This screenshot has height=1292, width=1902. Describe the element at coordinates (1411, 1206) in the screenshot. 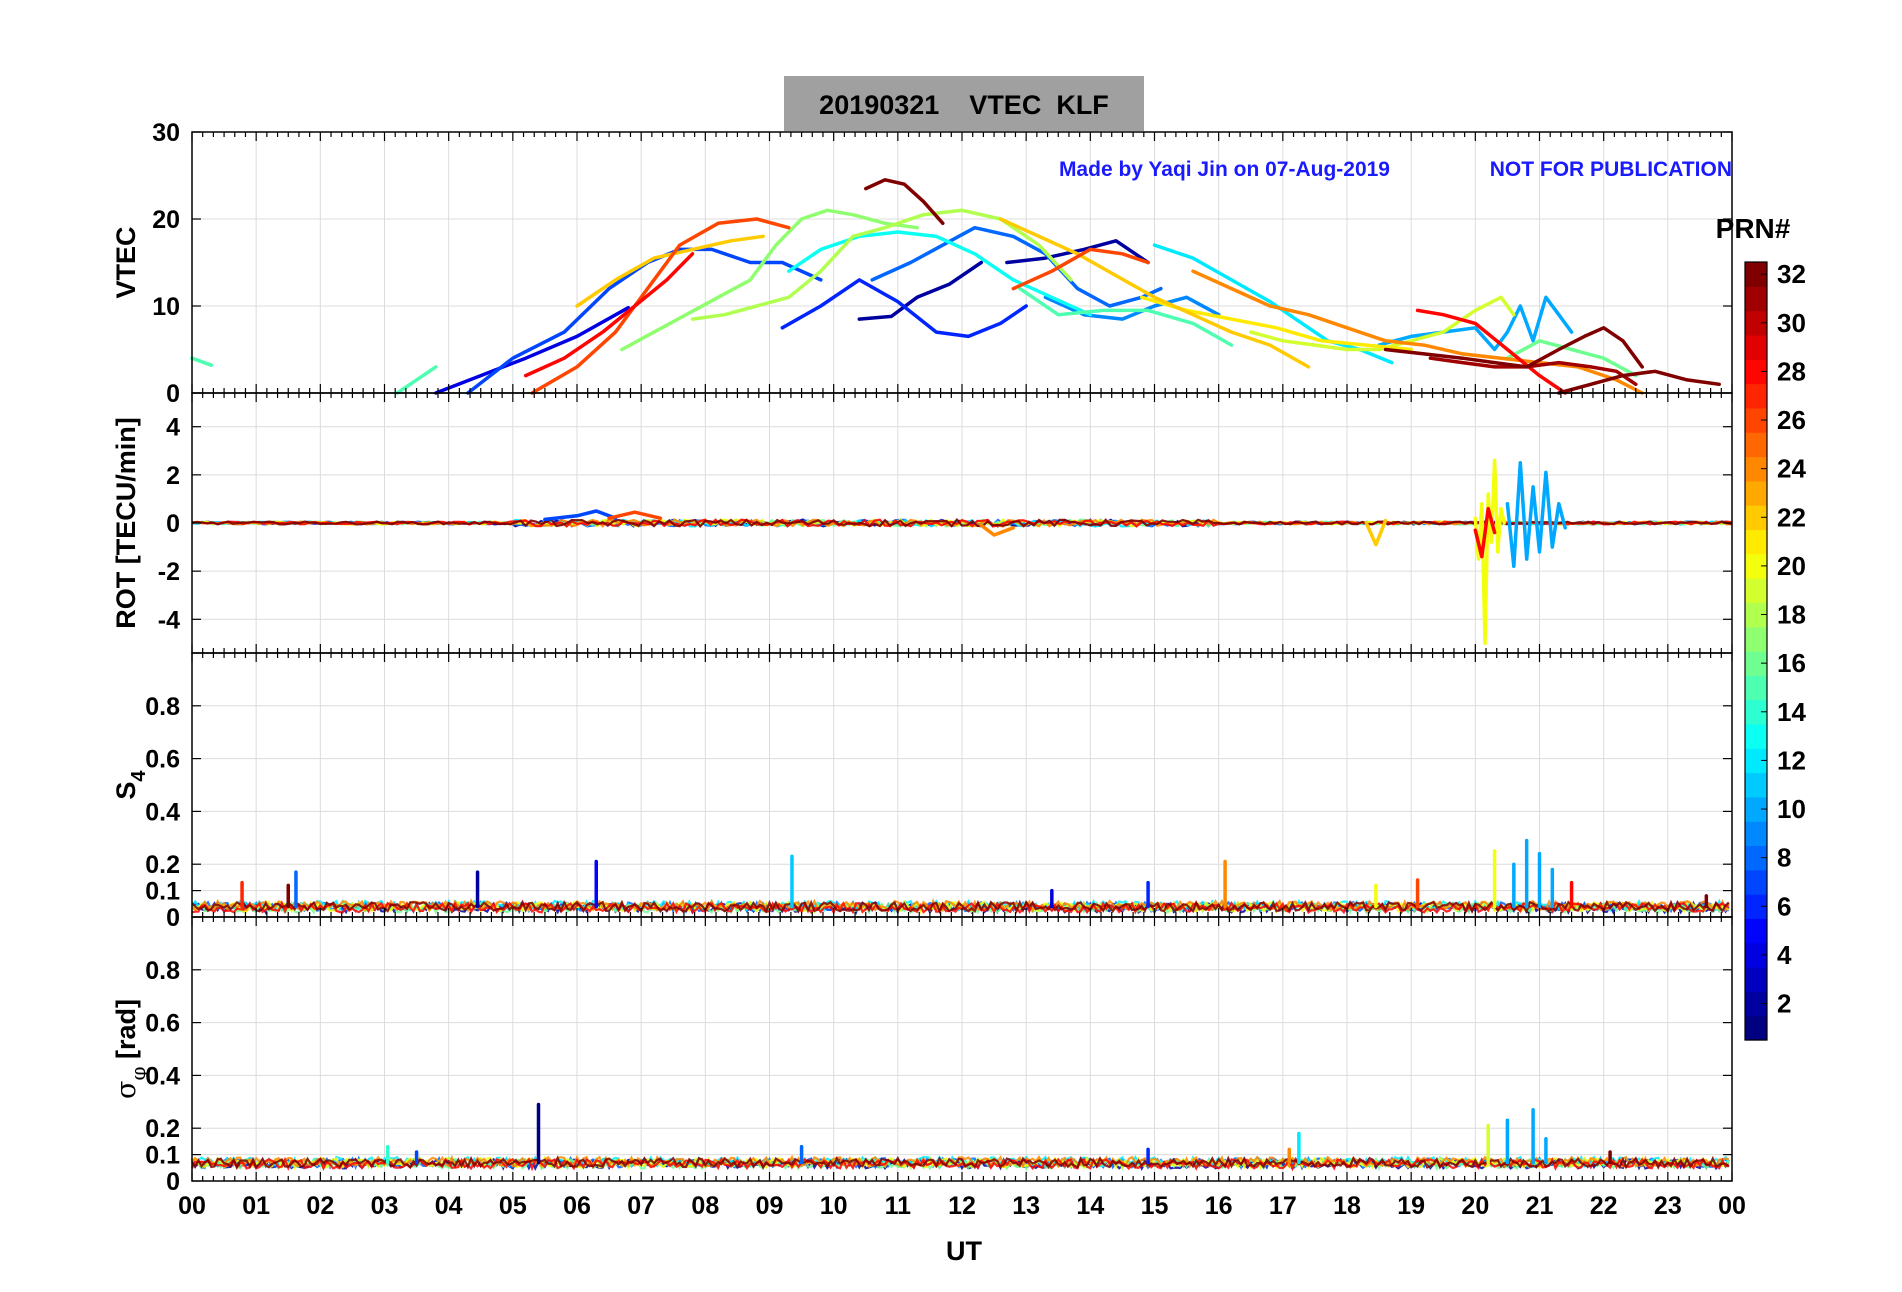

I see `x-tick-label: 19` at that location.